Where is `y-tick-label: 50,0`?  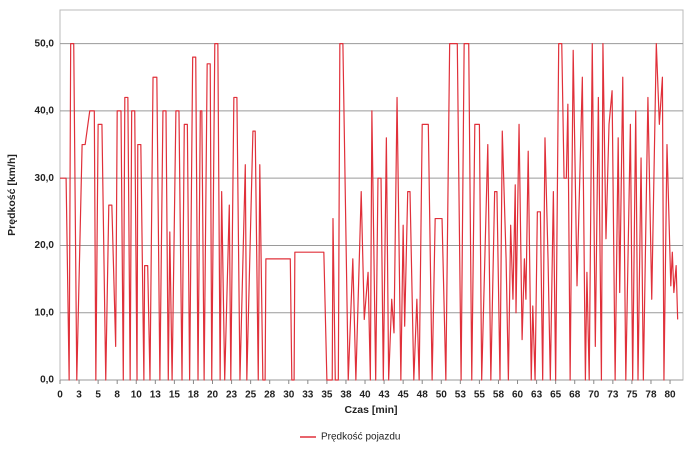
y-tick-label: 50,0 is located at coordinates (45, 43).